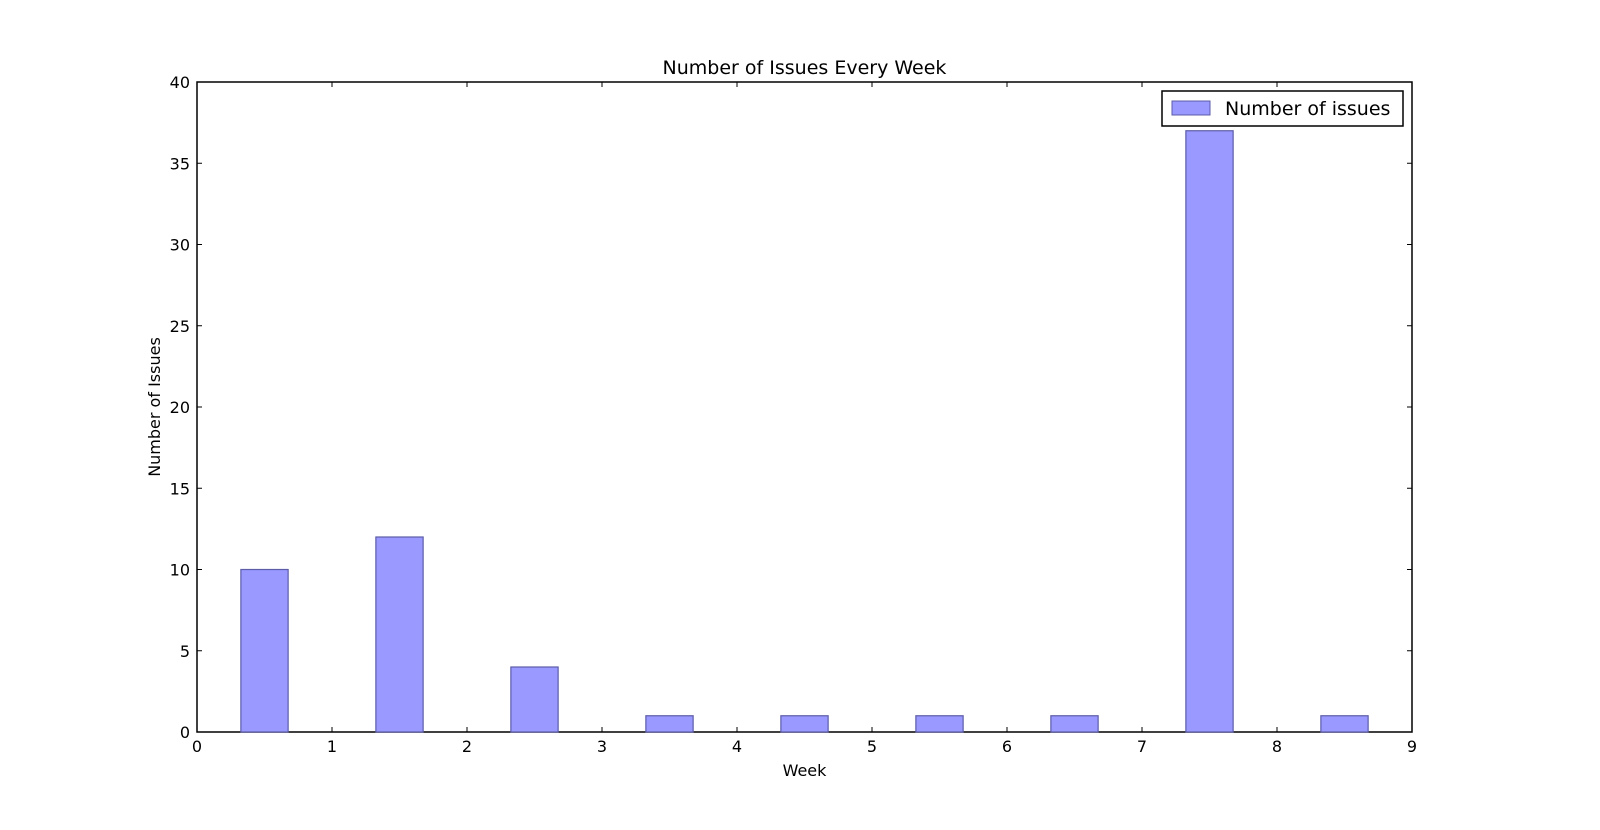 The height and width of the screenshot is (830, 1600). I want to click on y-tick-label-5: 5, so click(185, 651).